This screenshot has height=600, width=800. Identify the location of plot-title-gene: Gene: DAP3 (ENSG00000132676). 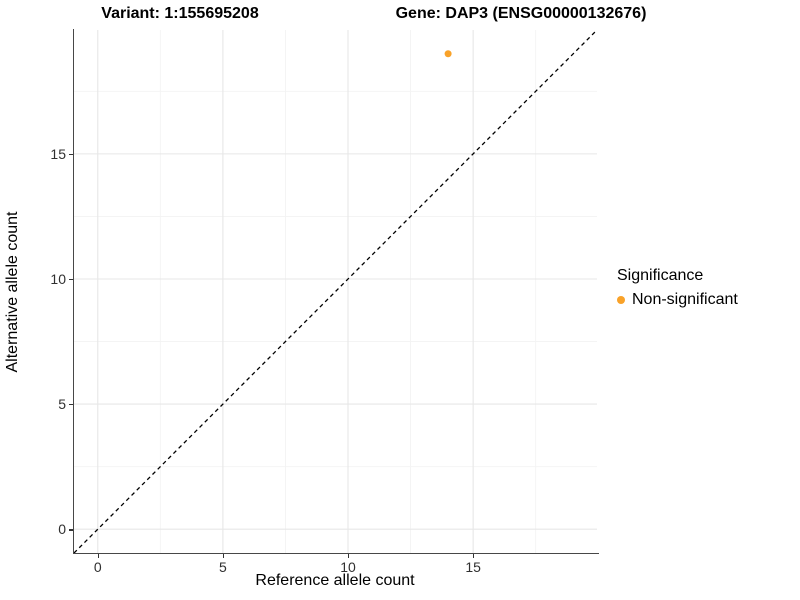
(521, 13).